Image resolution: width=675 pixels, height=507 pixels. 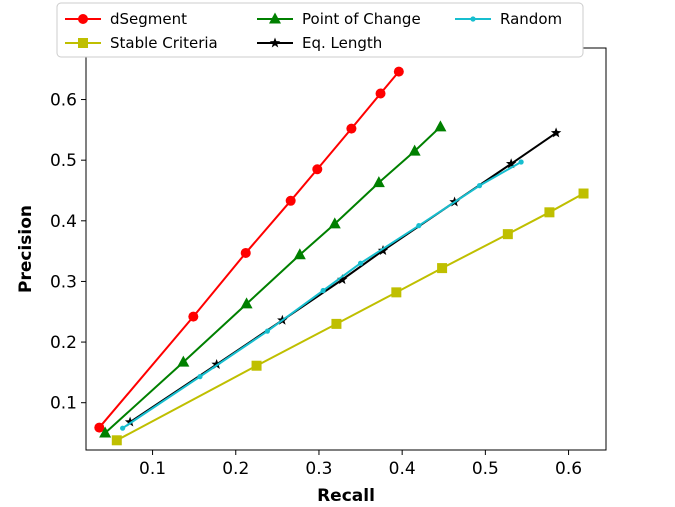 What do you see at coordinates (26, 249) in the screenshot?
I see `y-axis-label: Precision` at bounding box center [26, 249].